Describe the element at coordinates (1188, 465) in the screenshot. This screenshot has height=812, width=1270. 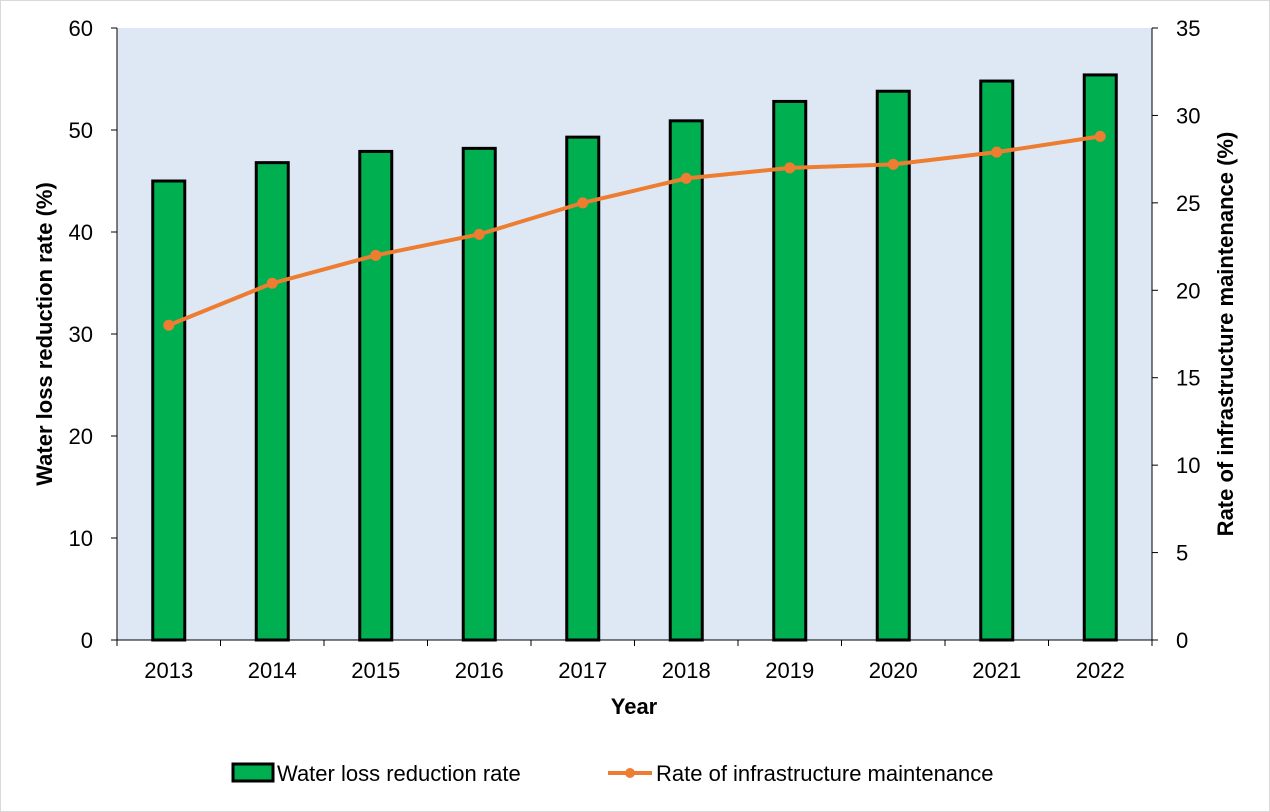
I see `y2-tick-label: 10` at that location.